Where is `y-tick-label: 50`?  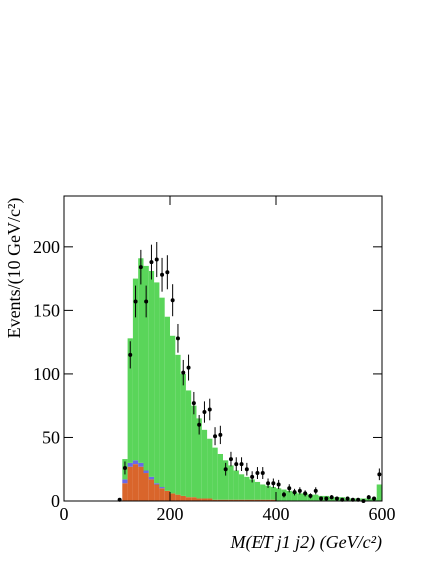 y-tick-label: 50 is located at coordinates (51, 437).